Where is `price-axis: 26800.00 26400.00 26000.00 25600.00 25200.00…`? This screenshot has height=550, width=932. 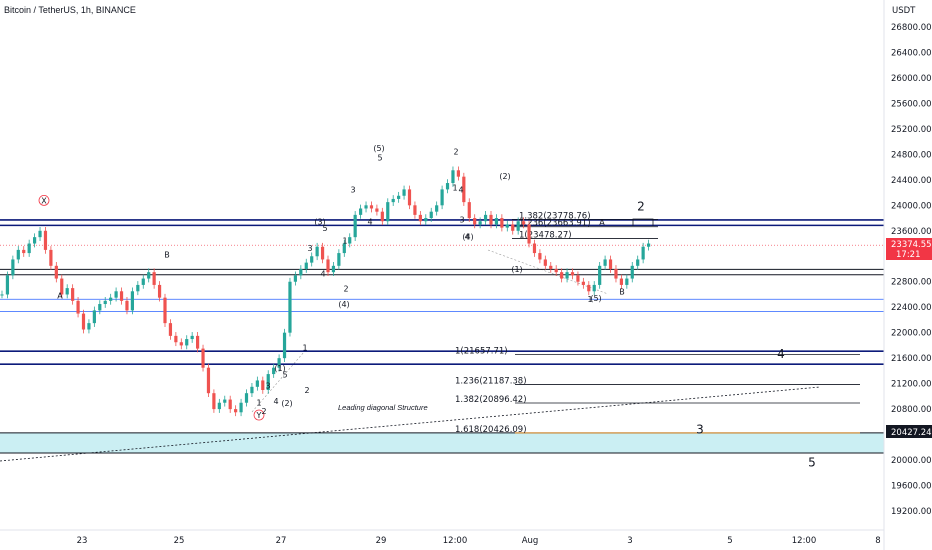
price-axis: 26800.00 26400.00 26000.00 25600.00 25200.00… is located at coordinates (911, 270).